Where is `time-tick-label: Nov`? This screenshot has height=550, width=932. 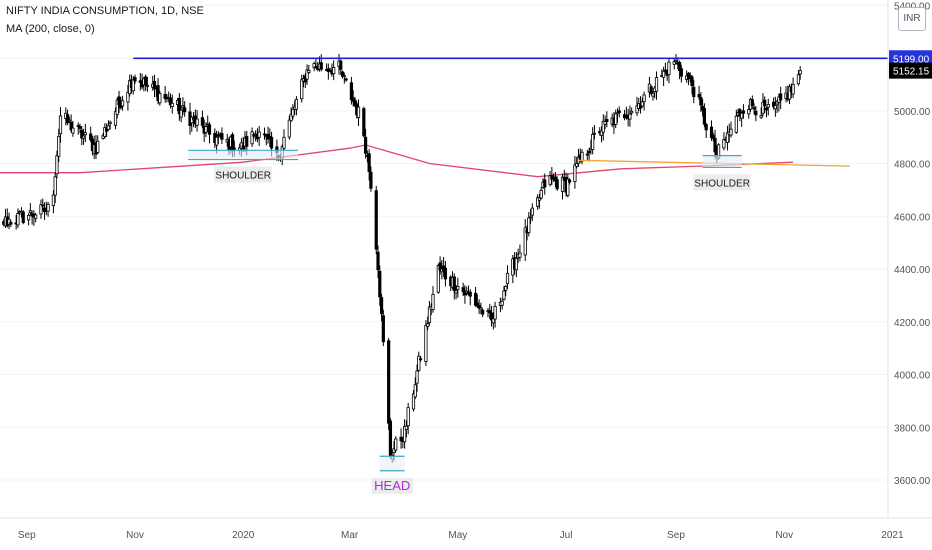
time-tick-label: Nov is located at coordinates (784, 535).